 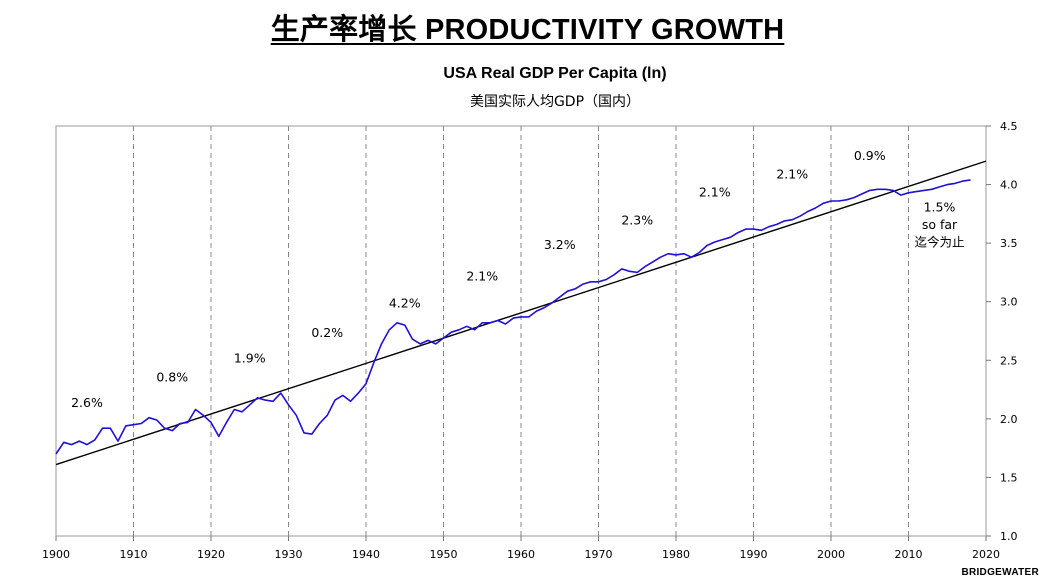 I want to click on x-tick-label-1920: 1920, so click(x=211, y=554).